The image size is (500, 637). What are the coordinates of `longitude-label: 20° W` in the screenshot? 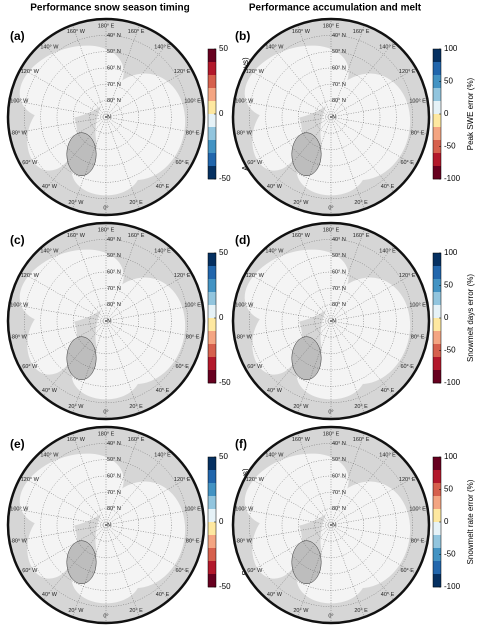 It's located at (301, 611).